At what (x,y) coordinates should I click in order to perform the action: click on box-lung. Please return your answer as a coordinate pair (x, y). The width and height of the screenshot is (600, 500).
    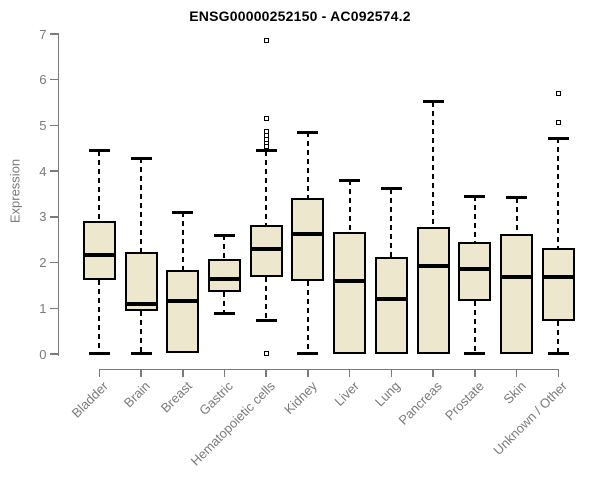
    Looking at the image, I should click on (391, 305).